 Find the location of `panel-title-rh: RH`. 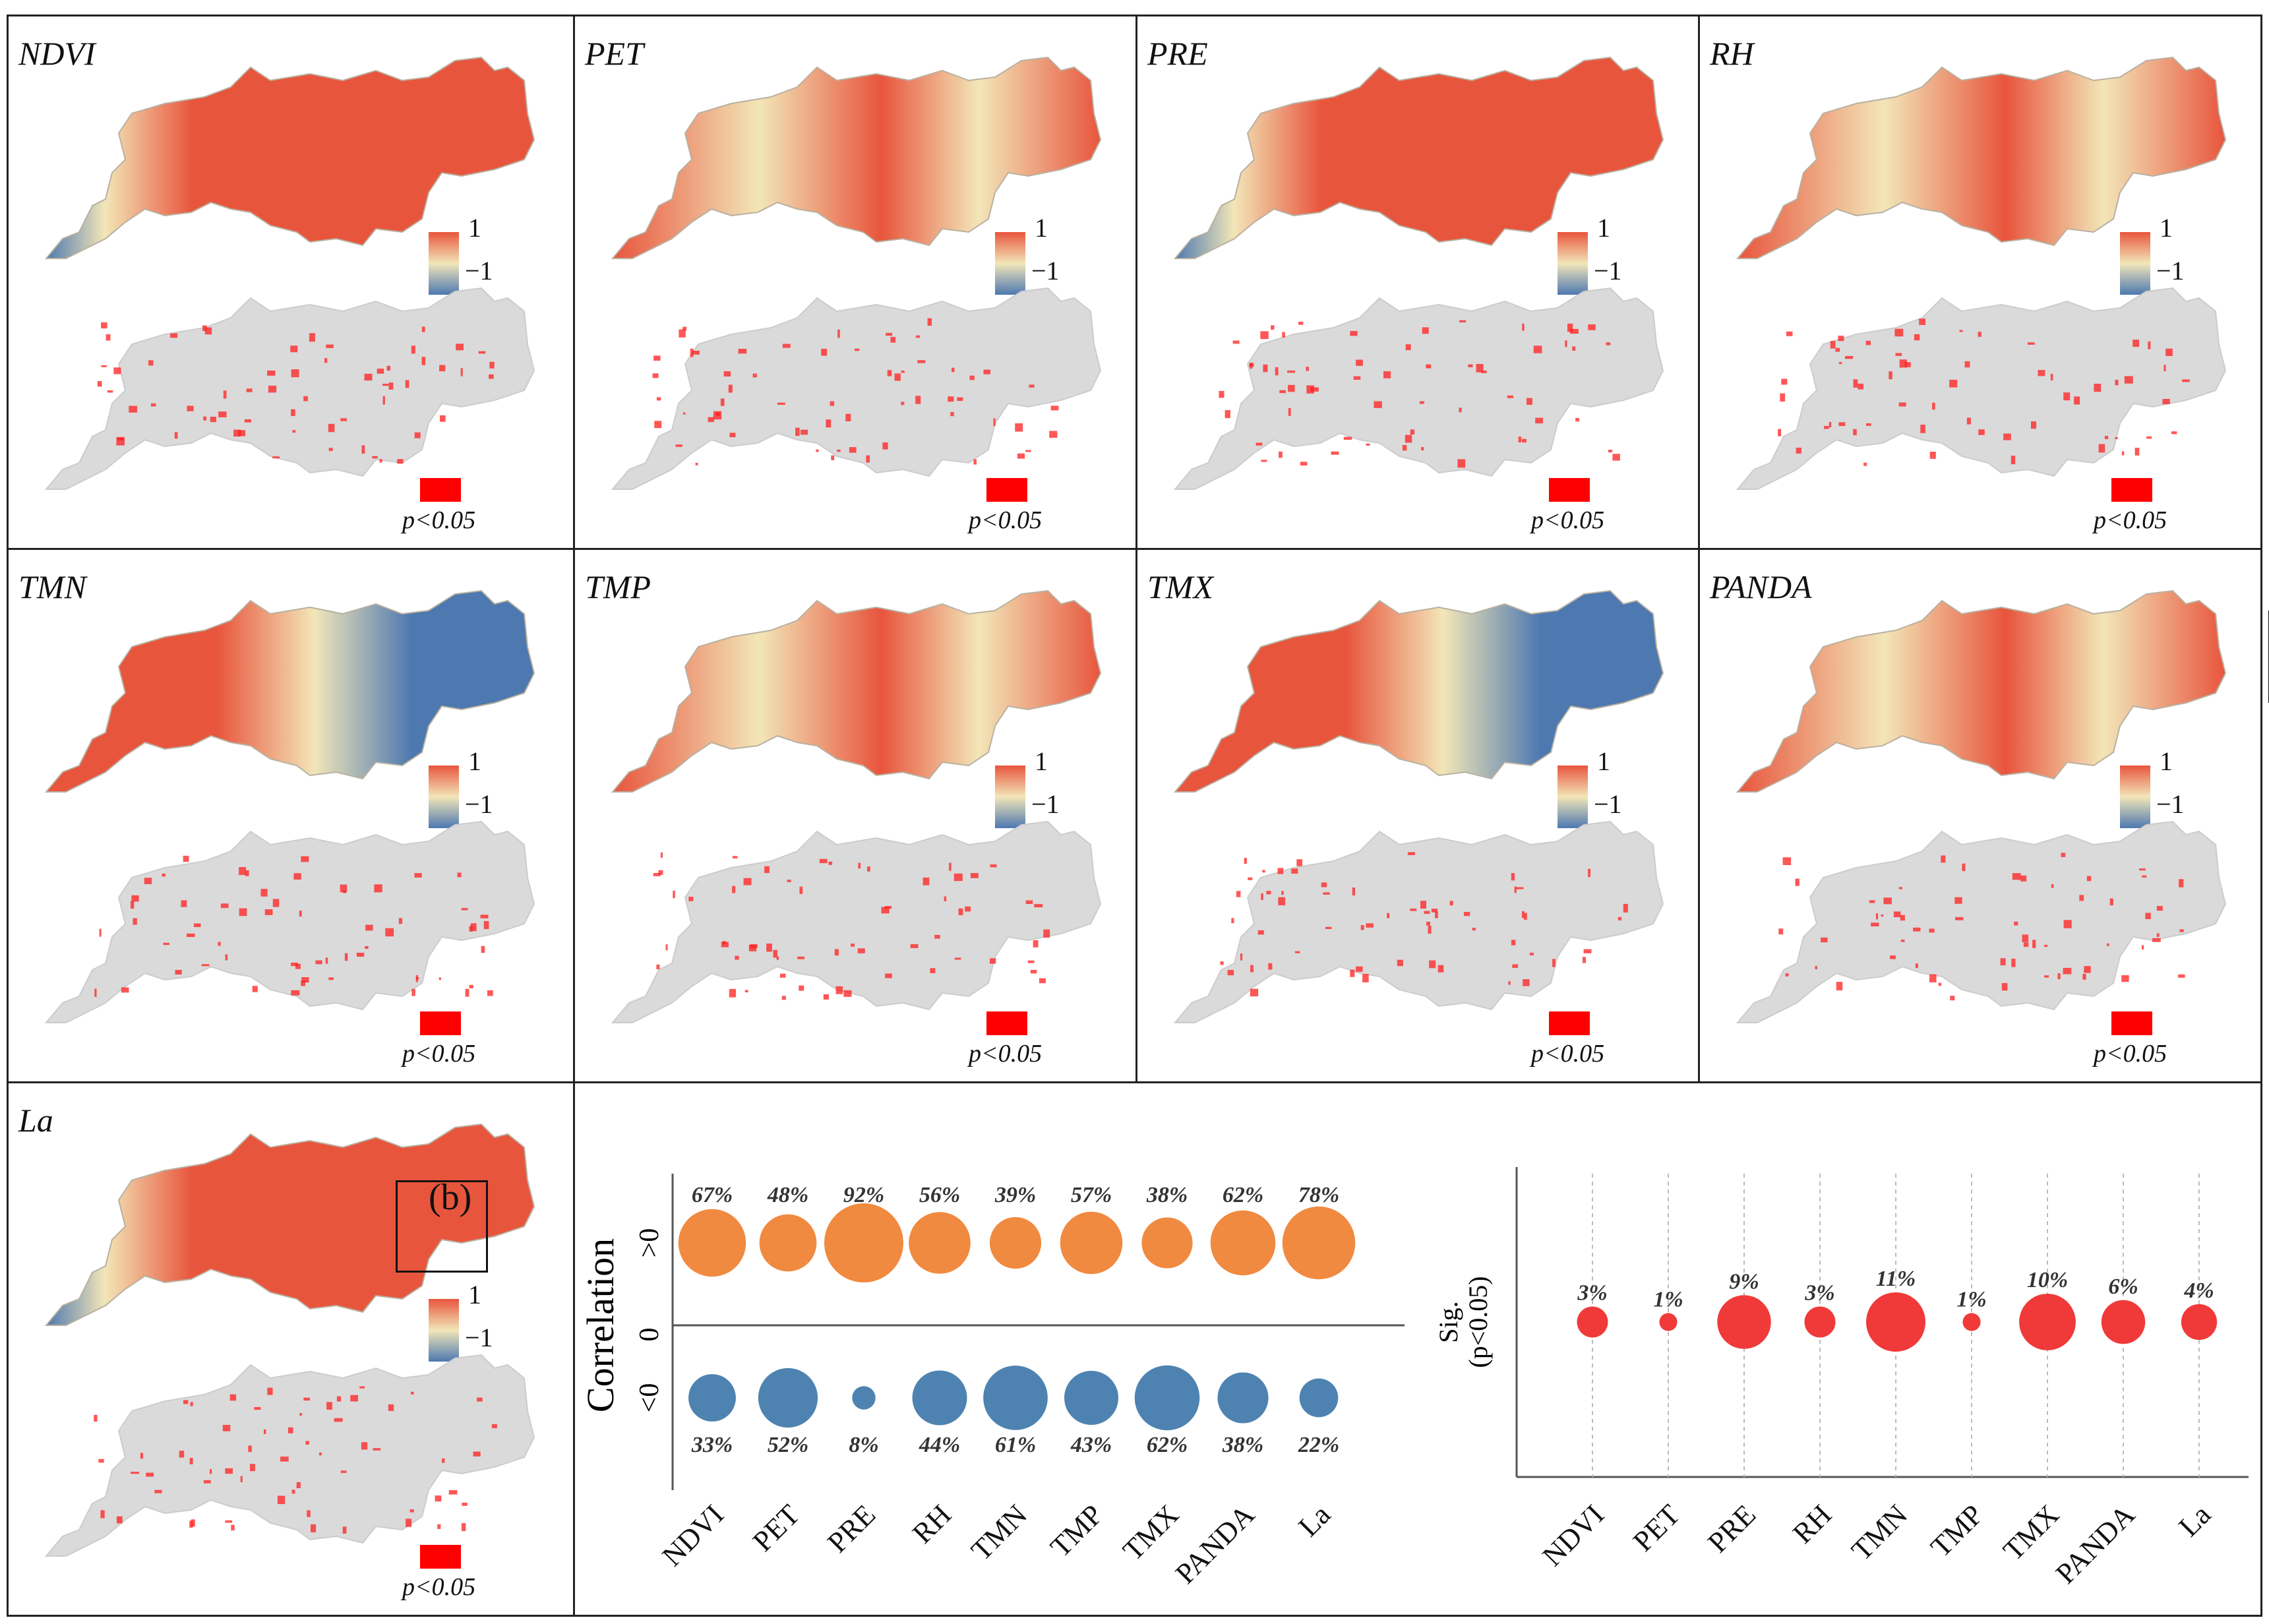

panel-title-rh: RH is located at coordinates (1732, 53).